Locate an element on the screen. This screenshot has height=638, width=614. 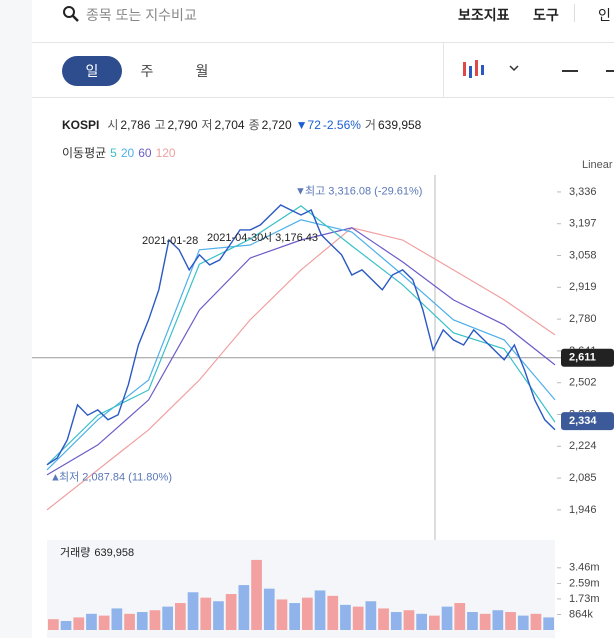
symbol: KOSPI is located at coordinates (81, 125).